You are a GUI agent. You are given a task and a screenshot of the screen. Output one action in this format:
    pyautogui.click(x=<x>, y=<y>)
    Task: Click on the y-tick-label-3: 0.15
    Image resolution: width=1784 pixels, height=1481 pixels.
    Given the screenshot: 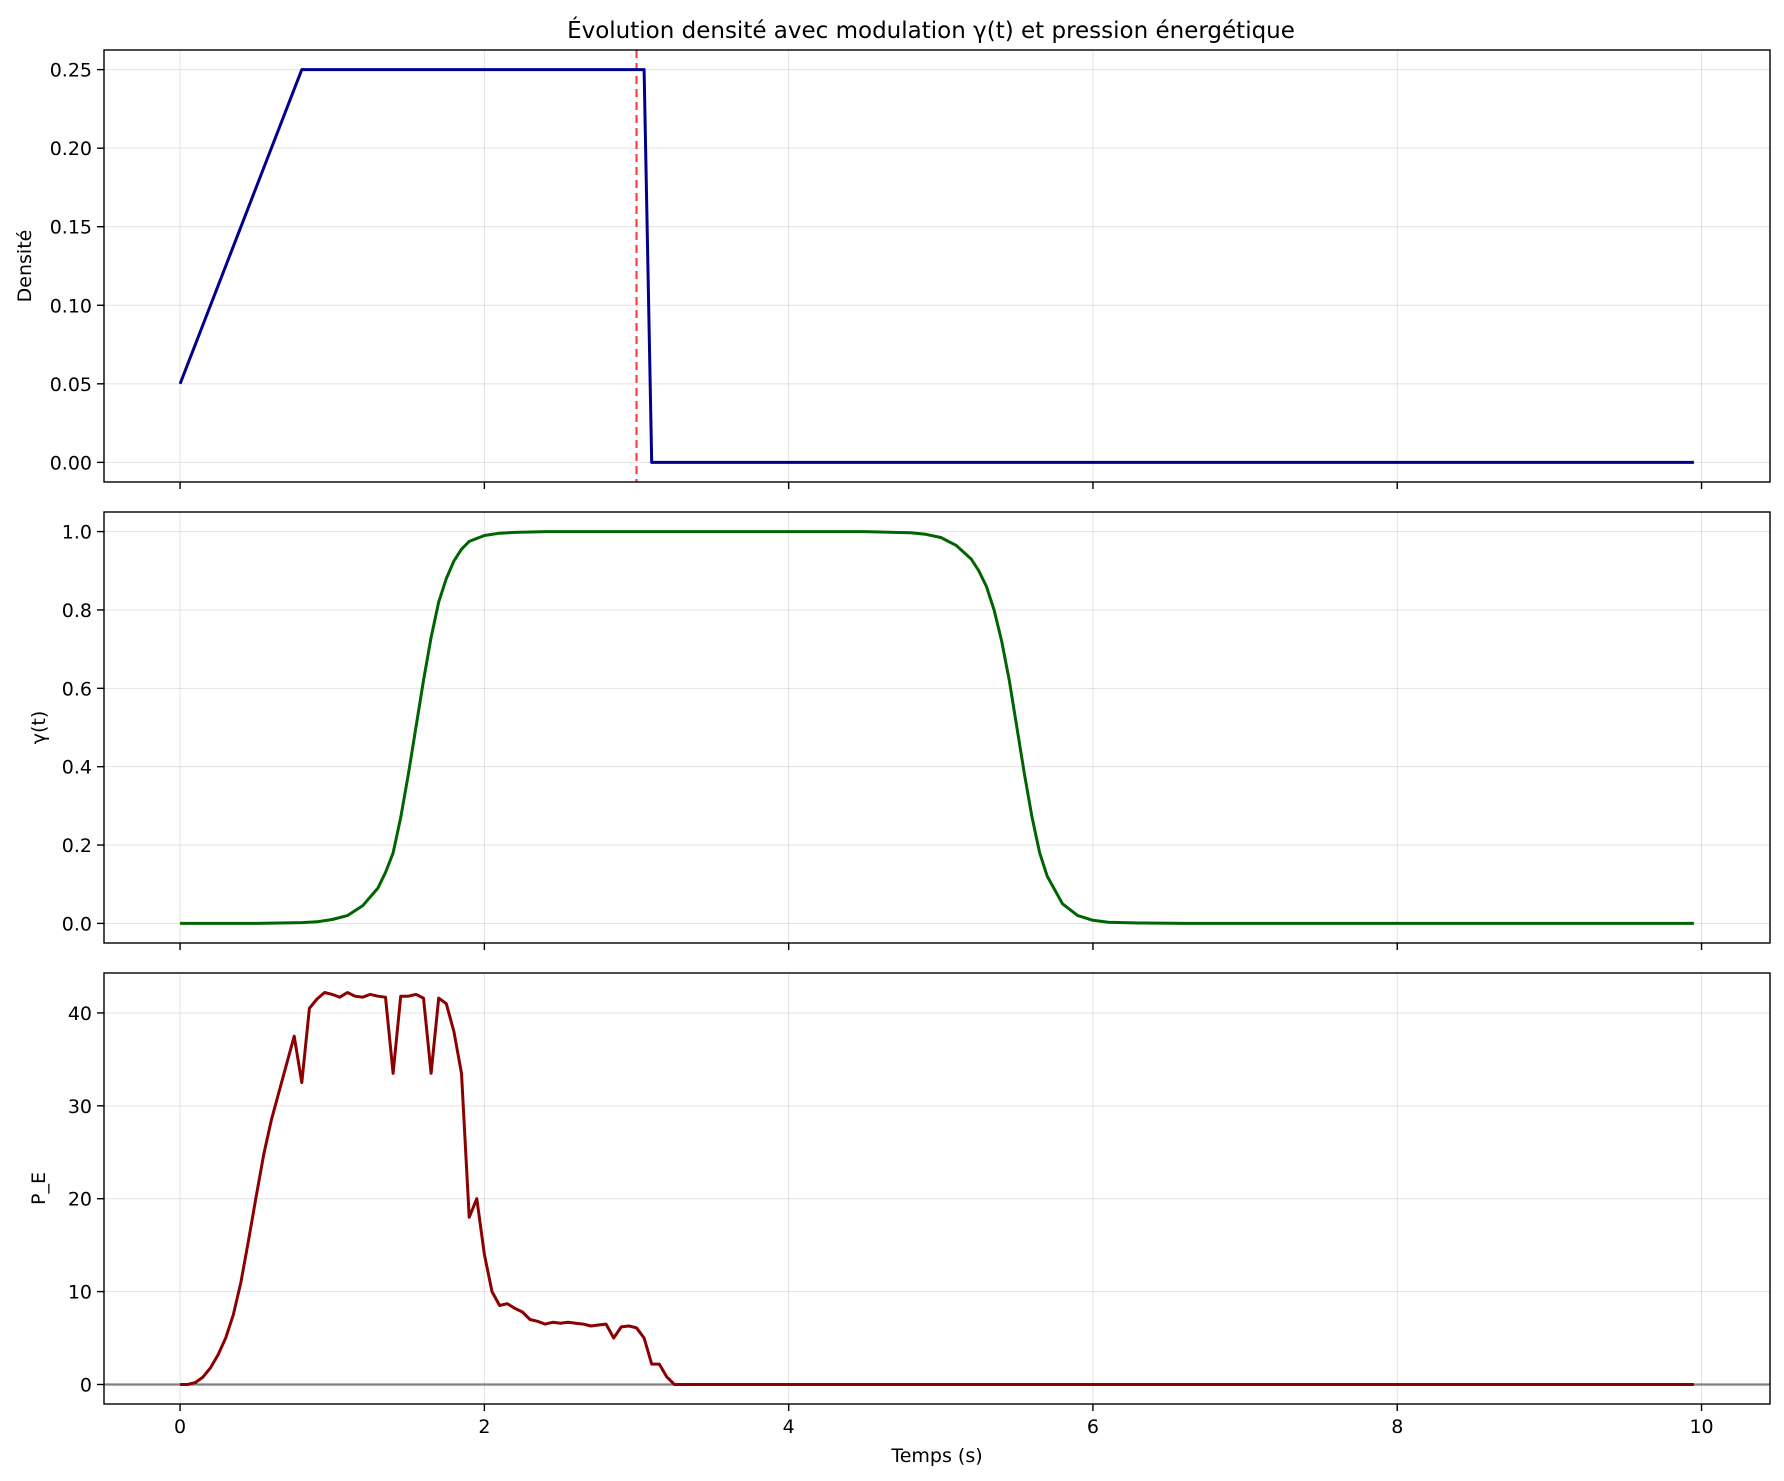 What is the action you would take?
    pyautogui.click(x=71, y=228)
    